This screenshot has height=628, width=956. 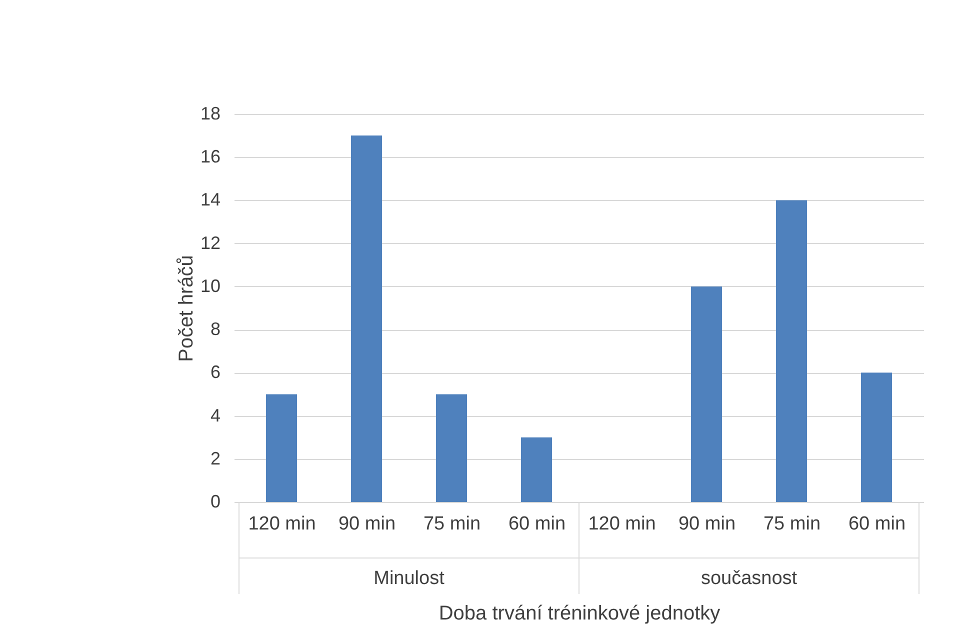 What do you see at coordinates (186, 308) in the screenshot?
I see `y-axis-title: Počet hráčů` at bounding box center [186, 308].